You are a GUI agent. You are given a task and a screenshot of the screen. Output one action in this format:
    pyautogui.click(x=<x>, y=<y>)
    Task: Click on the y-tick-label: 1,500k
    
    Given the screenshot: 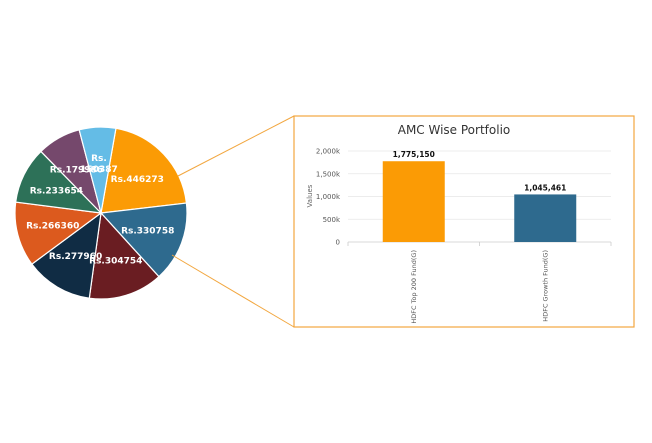 What is the action you would take?
    pyautogui.click(x=328, y=174)
    